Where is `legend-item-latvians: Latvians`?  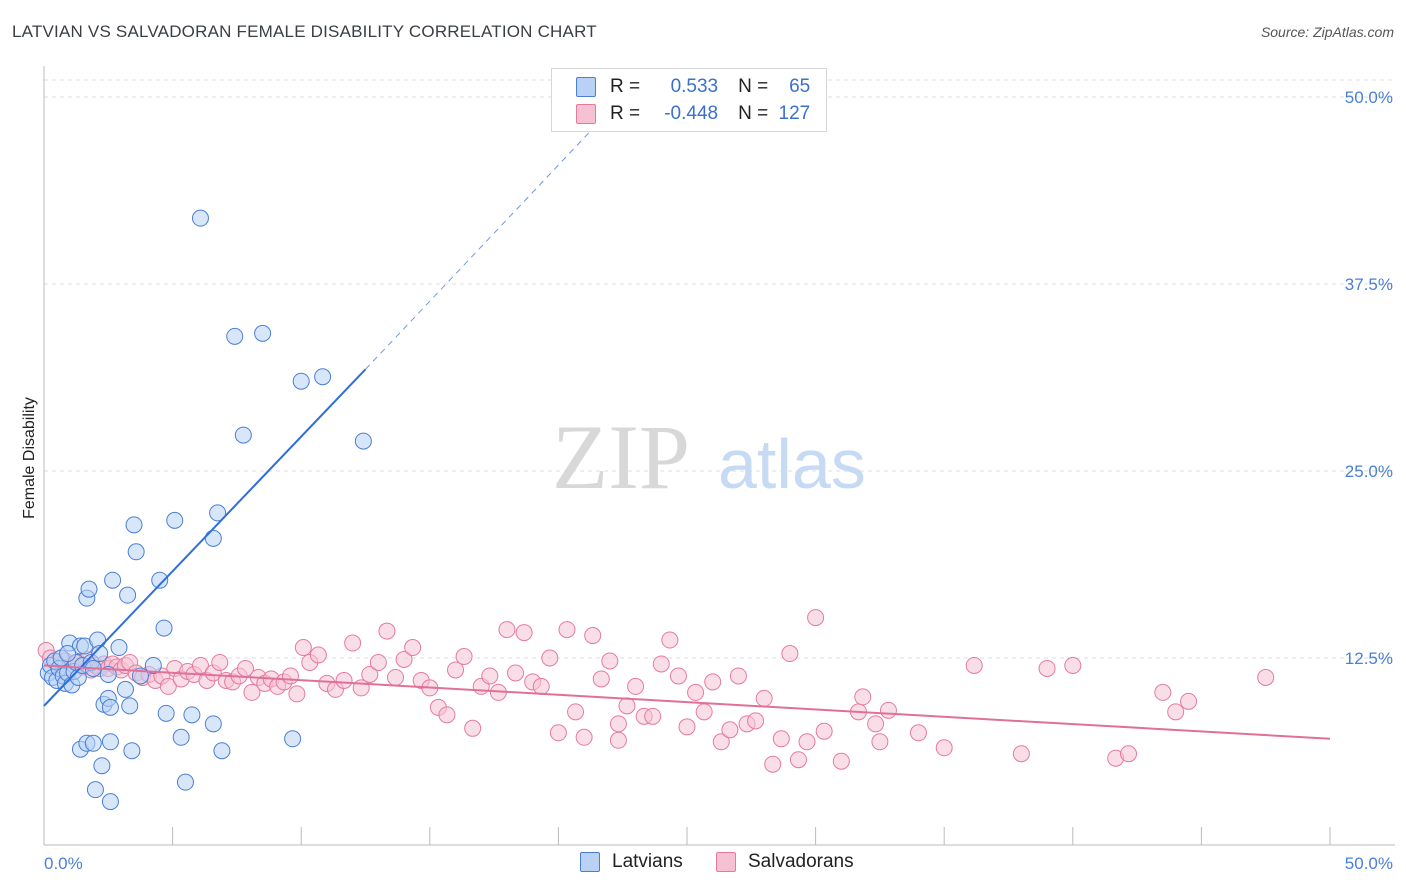 legend-item-latvians: Latvians is located at coordinates (631, 862).